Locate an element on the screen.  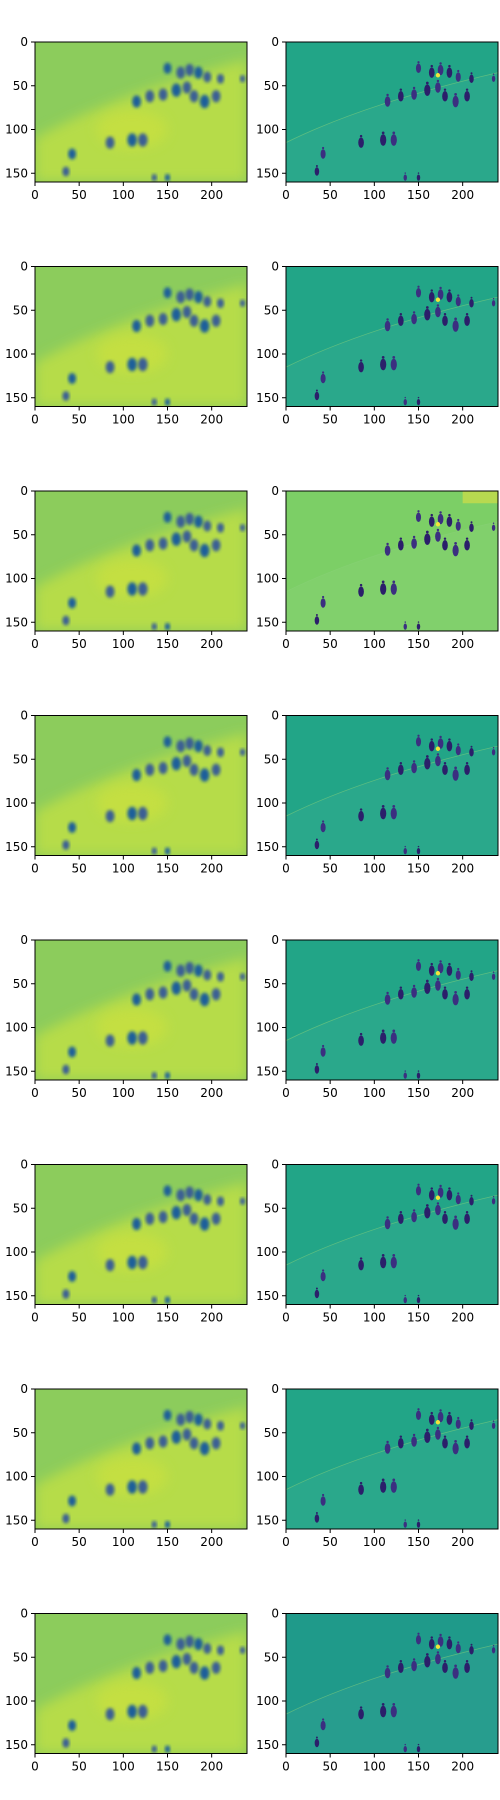
y-tick-label: 0 is located at coordinates (24, 1614).